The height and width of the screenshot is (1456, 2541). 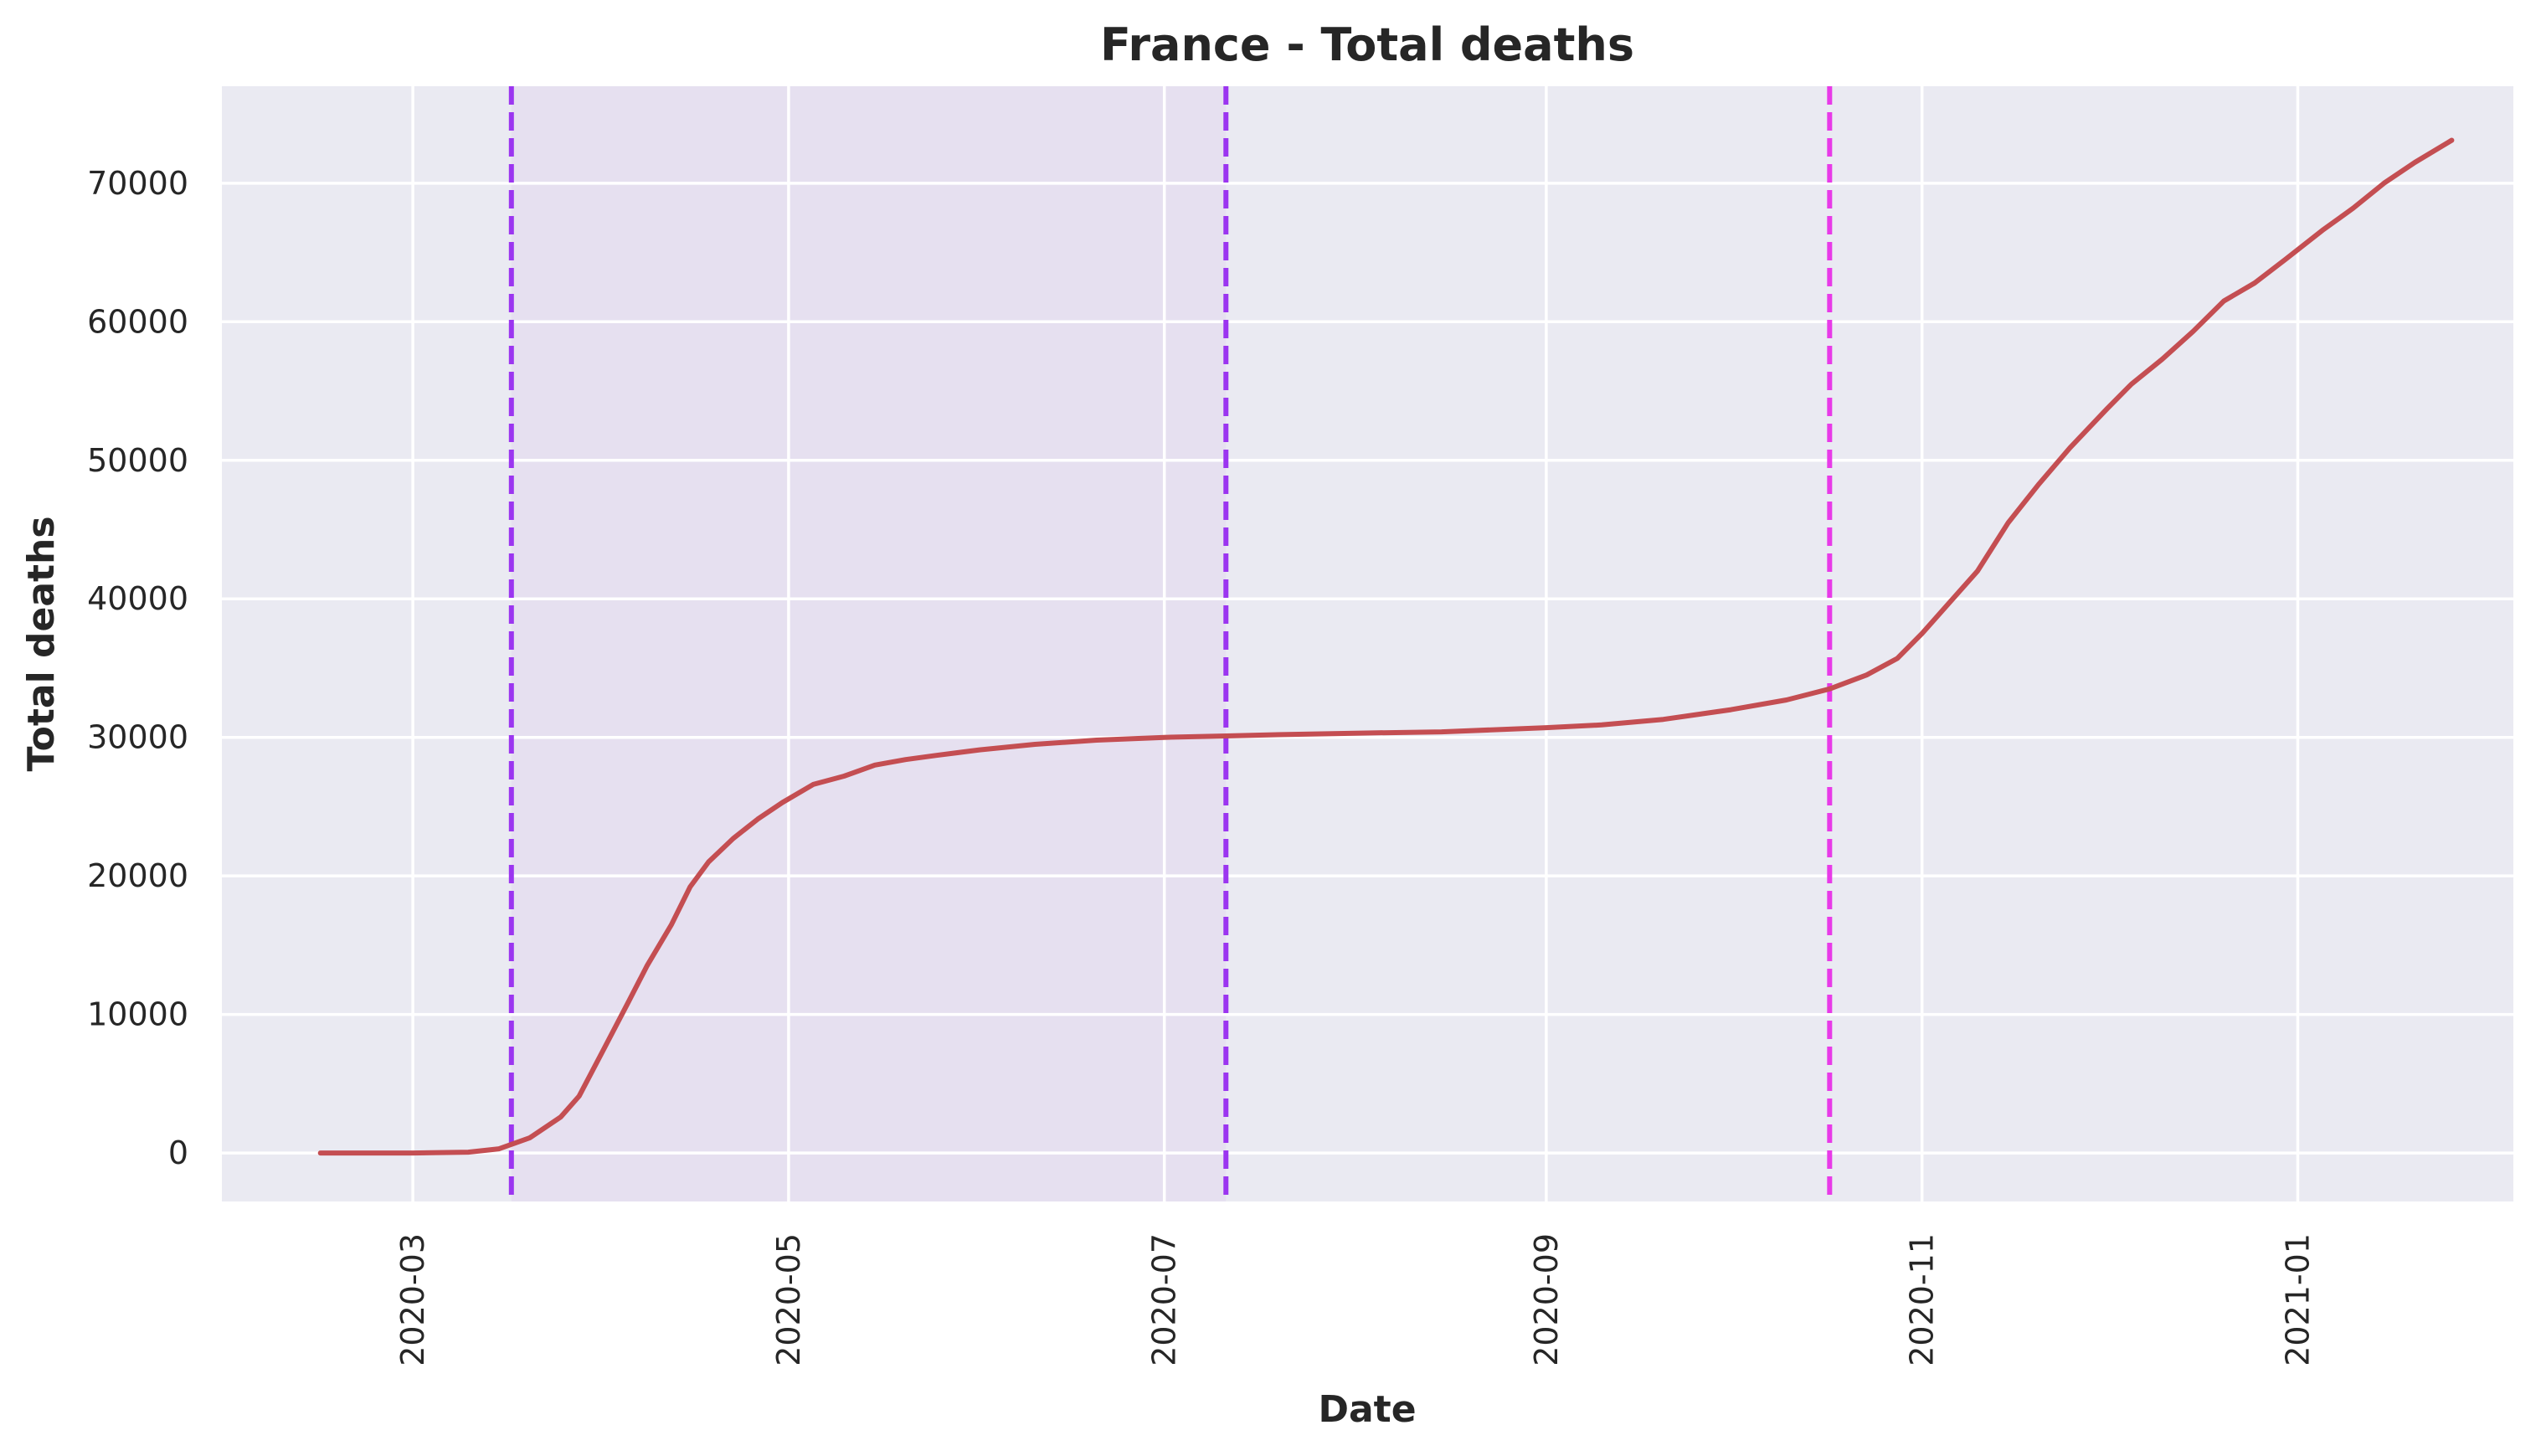 What do you see at coordinates (1367, 44) in the screenshot?
I see `chart-title: France - Total deaths` at bounding box center [1367, 44].